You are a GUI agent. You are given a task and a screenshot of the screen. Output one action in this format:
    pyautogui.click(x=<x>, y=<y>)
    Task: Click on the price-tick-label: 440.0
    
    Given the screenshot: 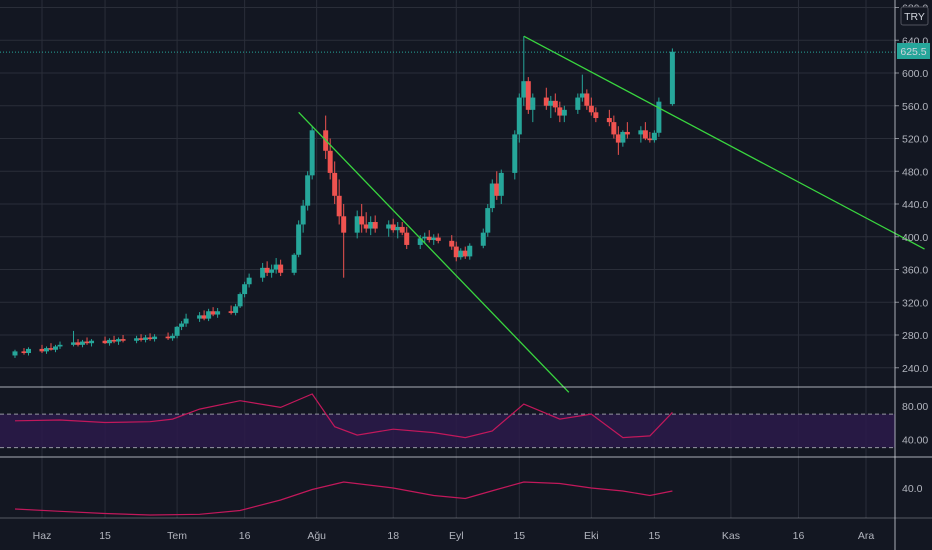 What is the action you would take?
    pyautogui.click(x=915, y=205)
    